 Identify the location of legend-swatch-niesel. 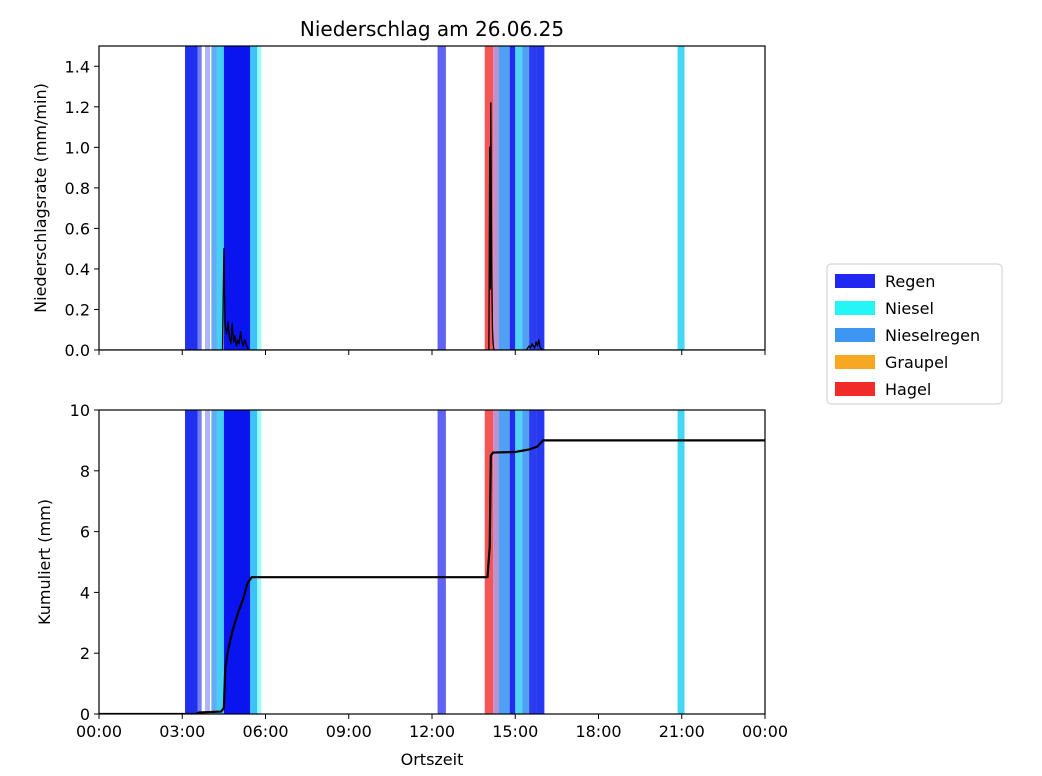
(855, 308).